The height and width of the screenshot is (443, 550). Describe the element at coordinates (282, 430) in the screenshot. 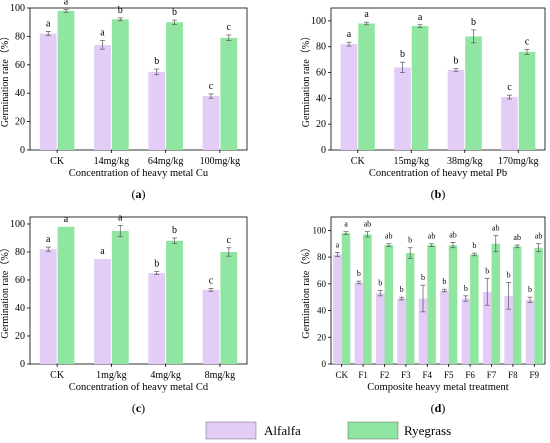

I see `legend-label-alfalfa: Alfalfa` at that location.